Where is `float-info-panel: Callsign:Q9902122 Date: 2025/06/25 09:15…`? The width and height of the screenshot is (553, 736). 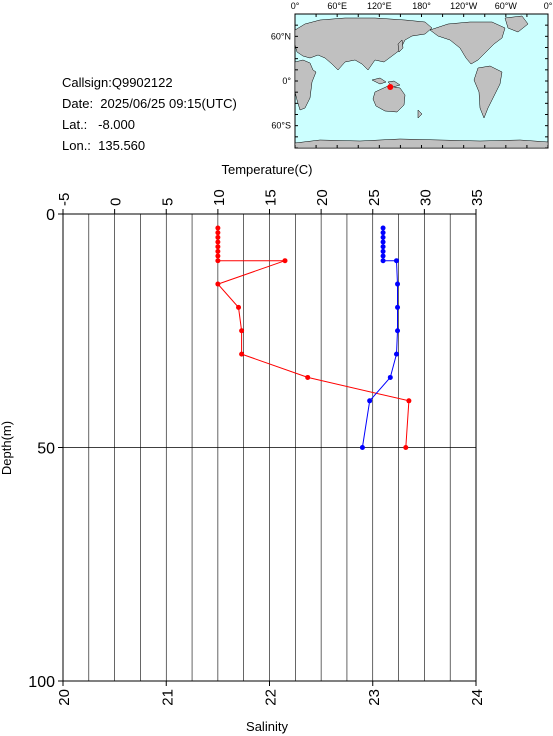 float-info-panel: Callsign:Q9902122 Date: 2025/06/25 09:15… is located at coordinates (149, 114).